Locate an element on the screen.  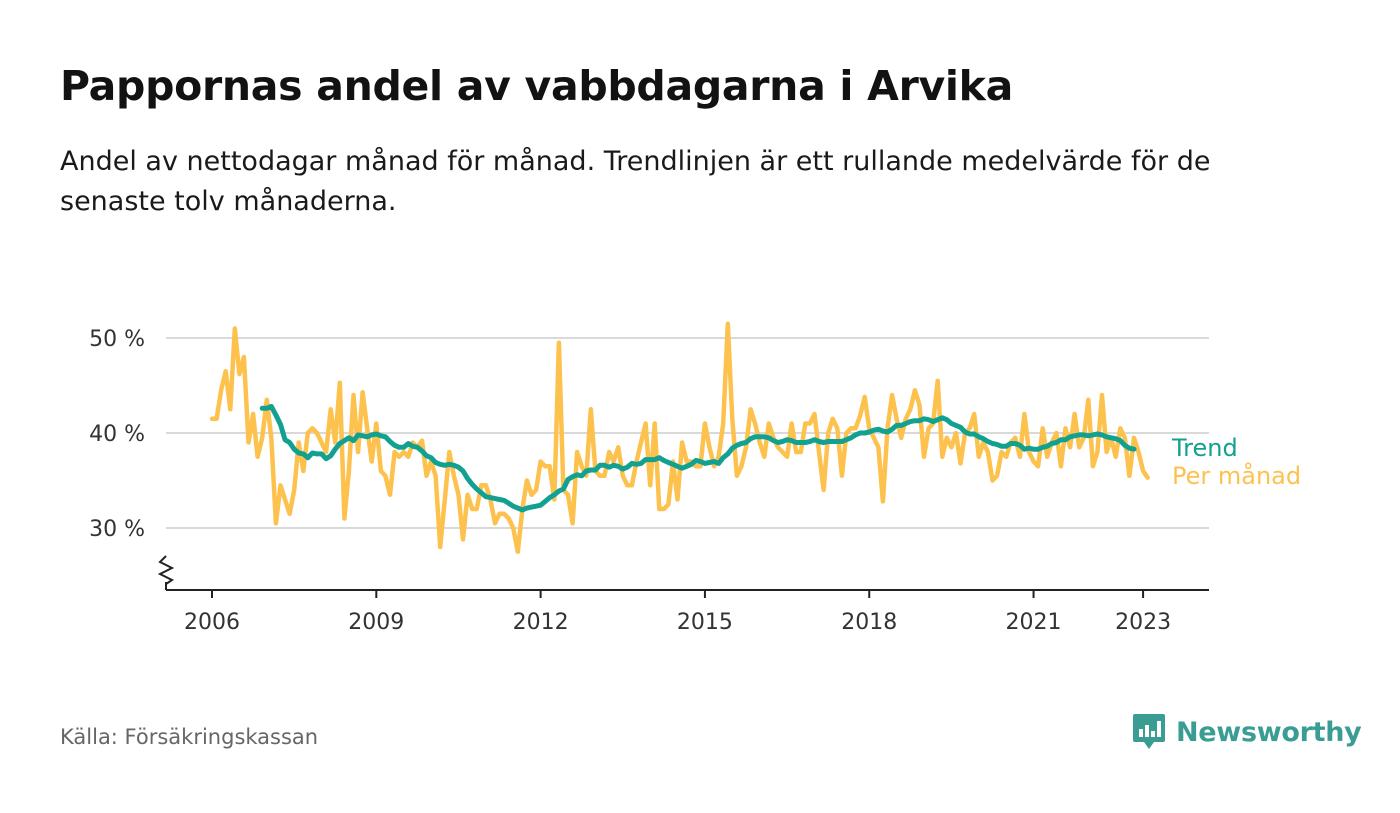
newsworthy-logo: Newsworthy is located at coordinates (1247, 732).